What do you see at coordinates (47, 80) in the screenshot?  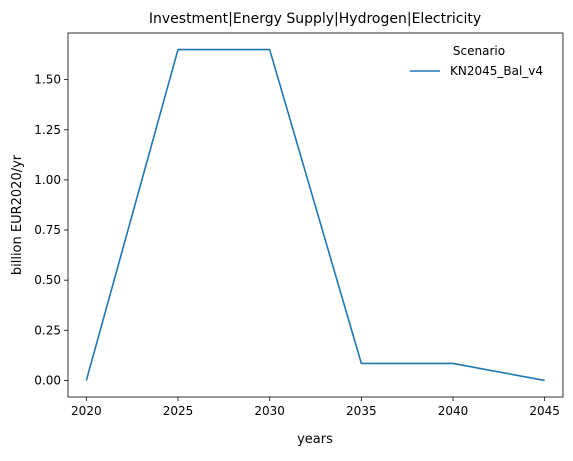 I see `y-tick-label: 1.50` at bounding box center [47, 80].